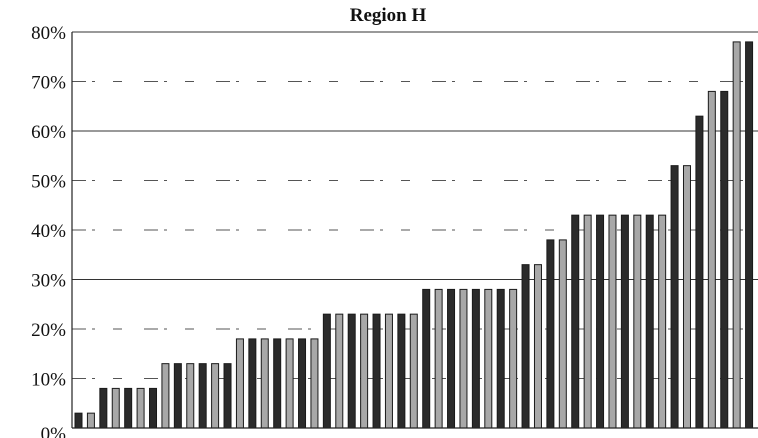  Describe the element at coordinates (48, 380) in the screenshot. I see `y-tick-label: 10%` at that location.